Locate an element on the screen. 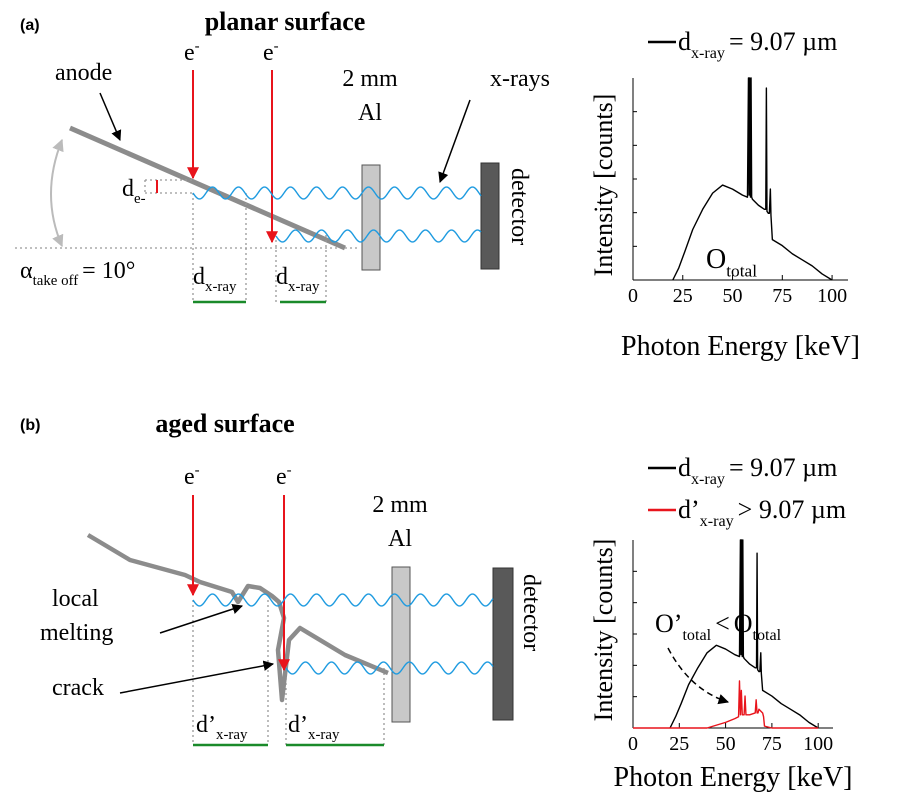 The height and width of the screenshot is (796, 897). takeoff-label-part: α is located at coordinates (26, 271).